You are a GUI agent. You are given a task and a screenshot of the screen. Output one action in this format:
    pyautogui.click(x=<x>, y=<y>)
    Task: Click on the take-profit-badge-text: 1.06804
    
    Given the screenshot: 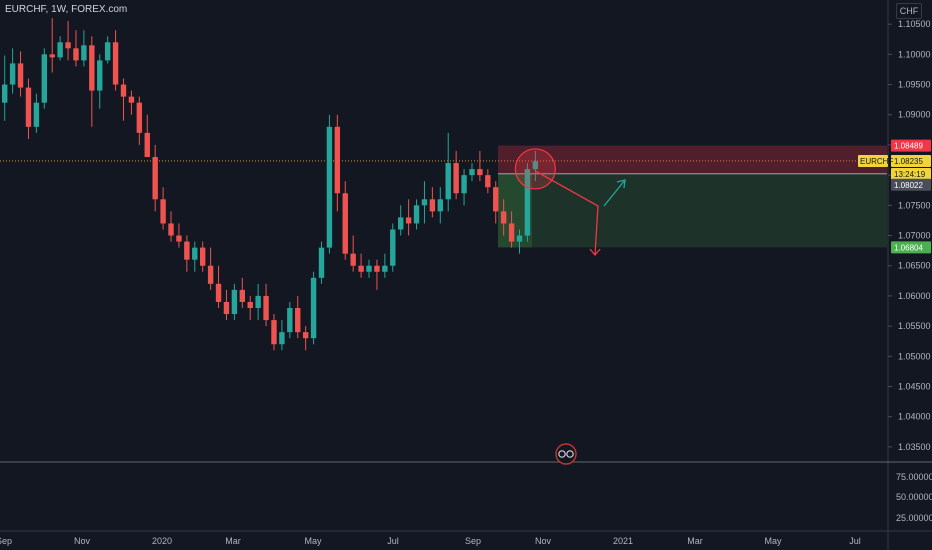 What is the action you would take?
    pyautogui.click(x=908, y=247)
    